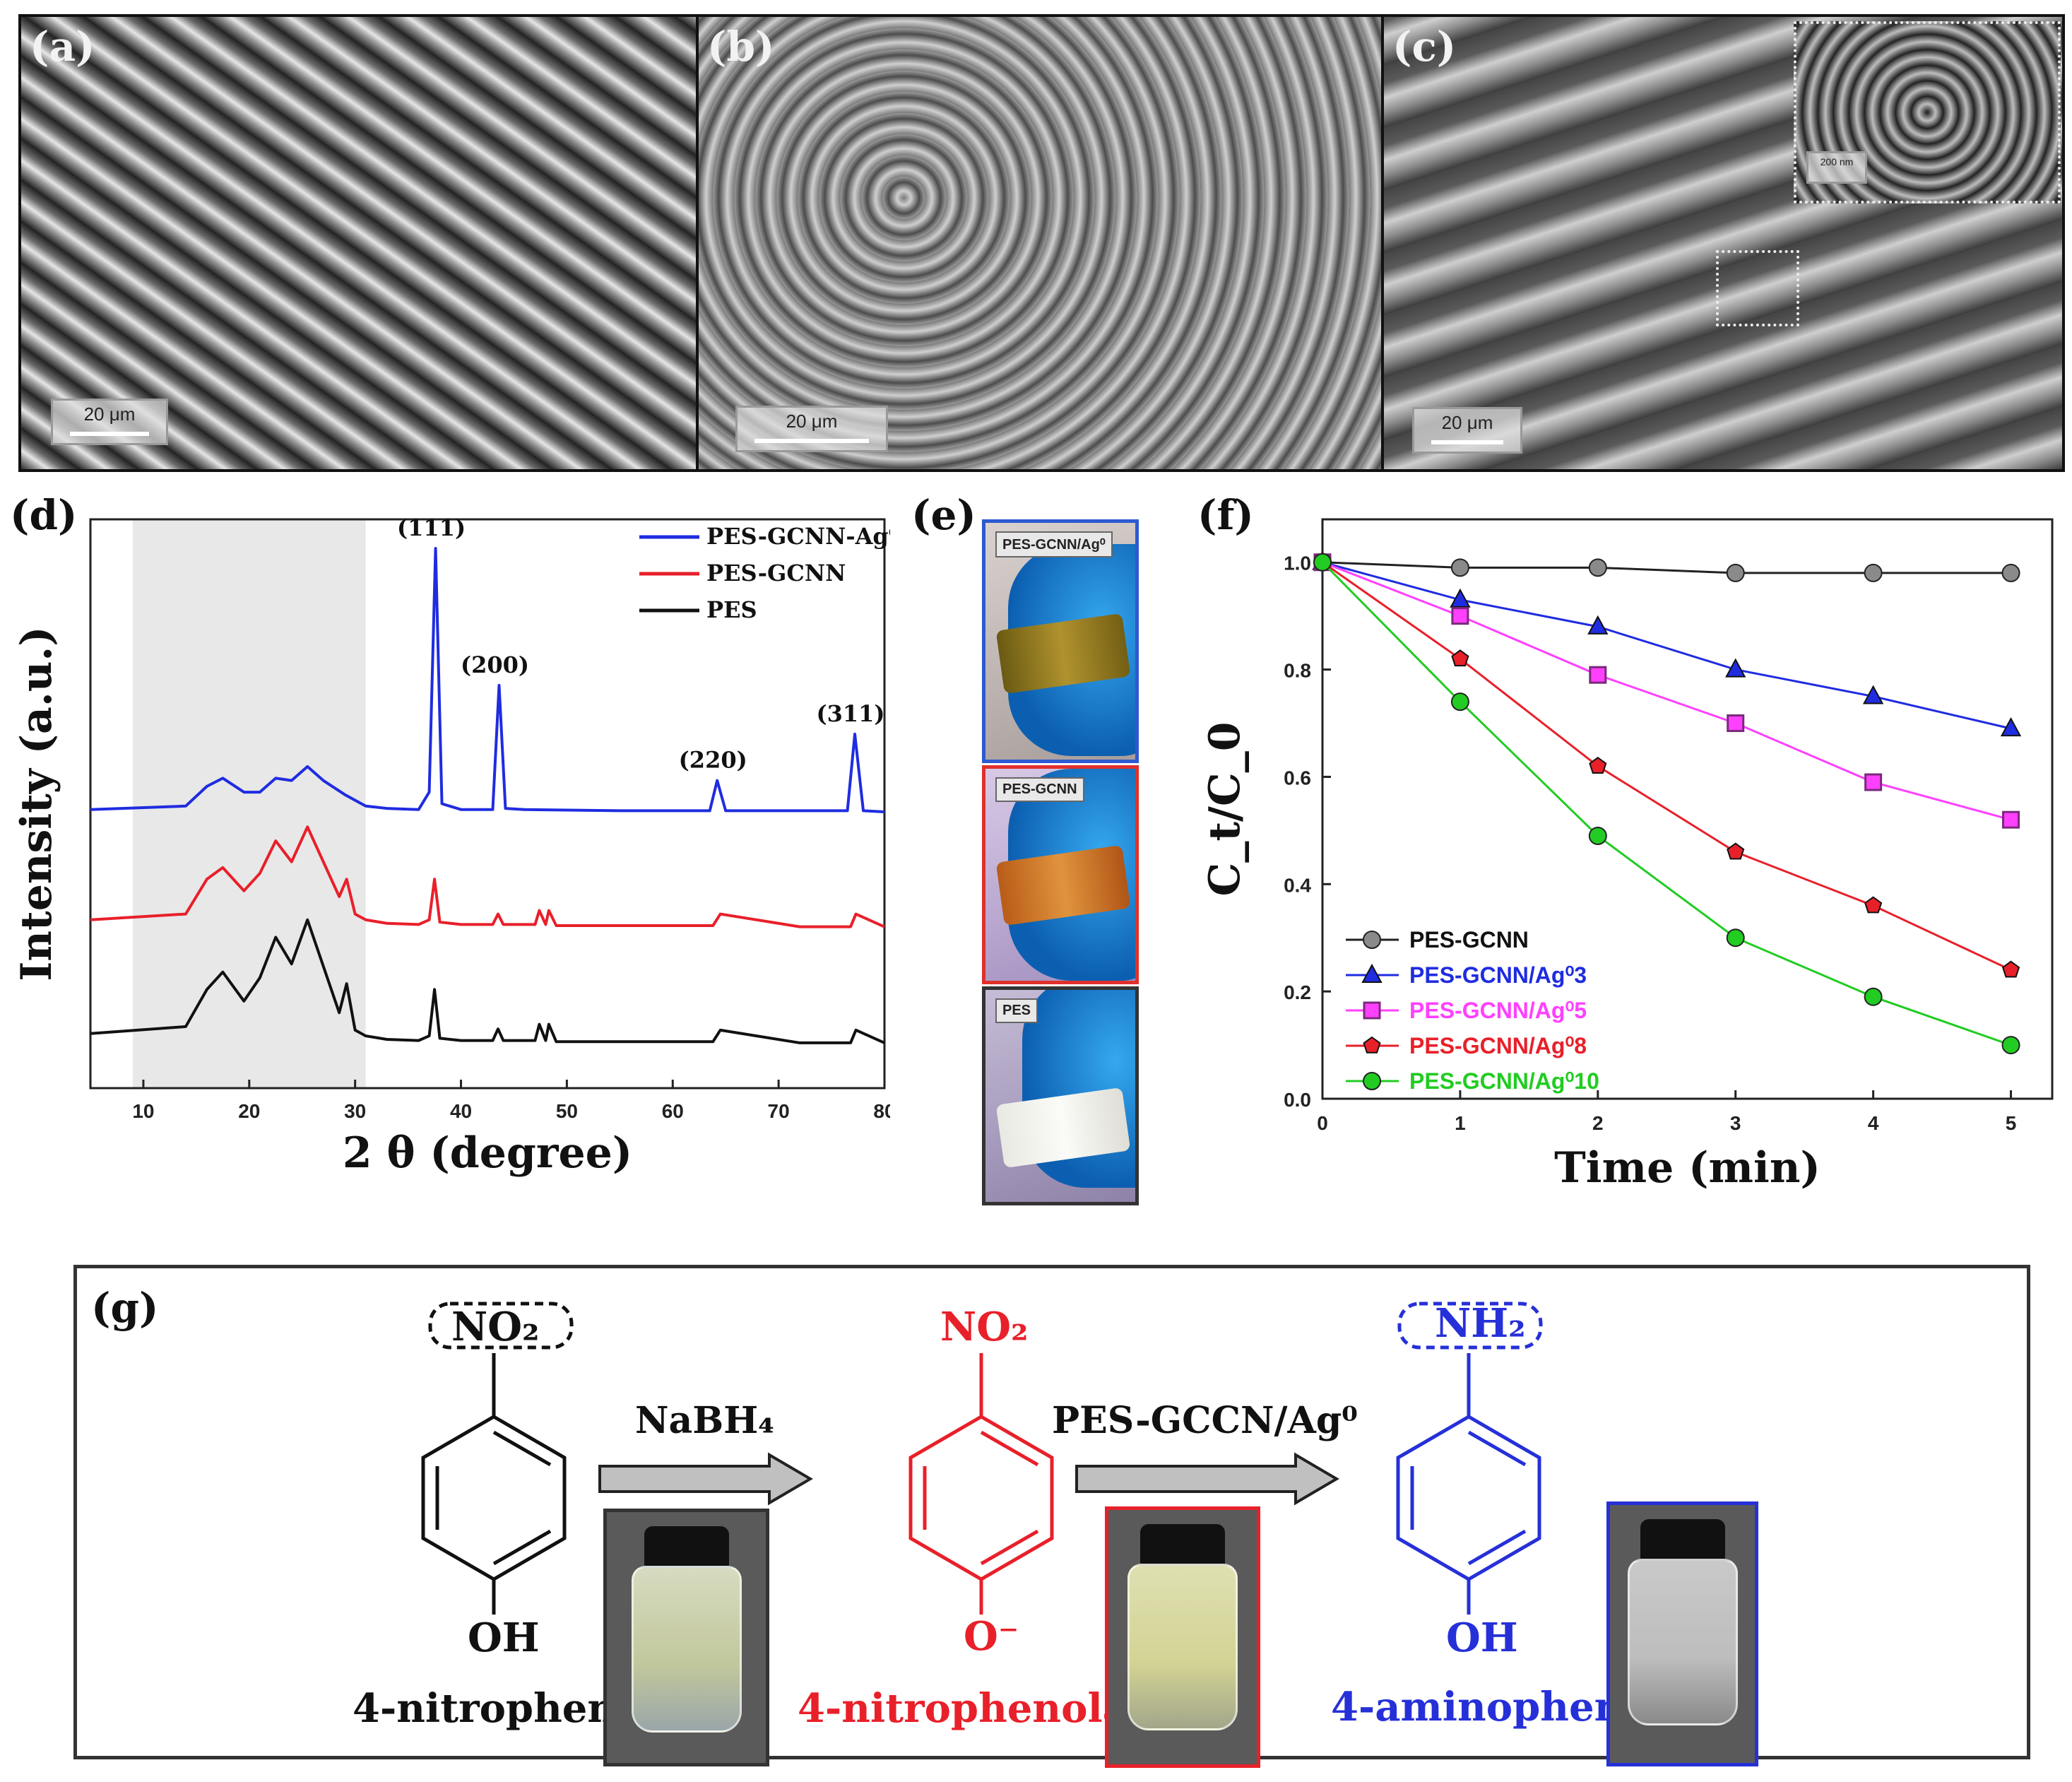  Describe the element at coordinates (567, 1111) in the screenshot. I see `x-tick-label: 50` at that location.